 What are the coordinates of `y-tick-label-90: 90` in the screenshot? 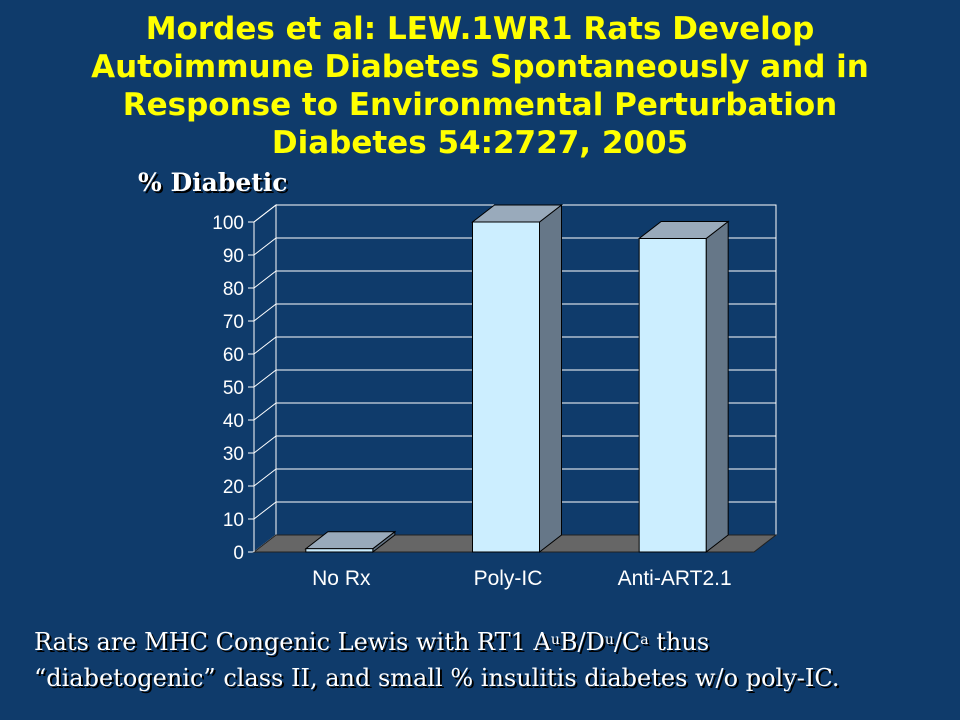 It's located at (233, 256).